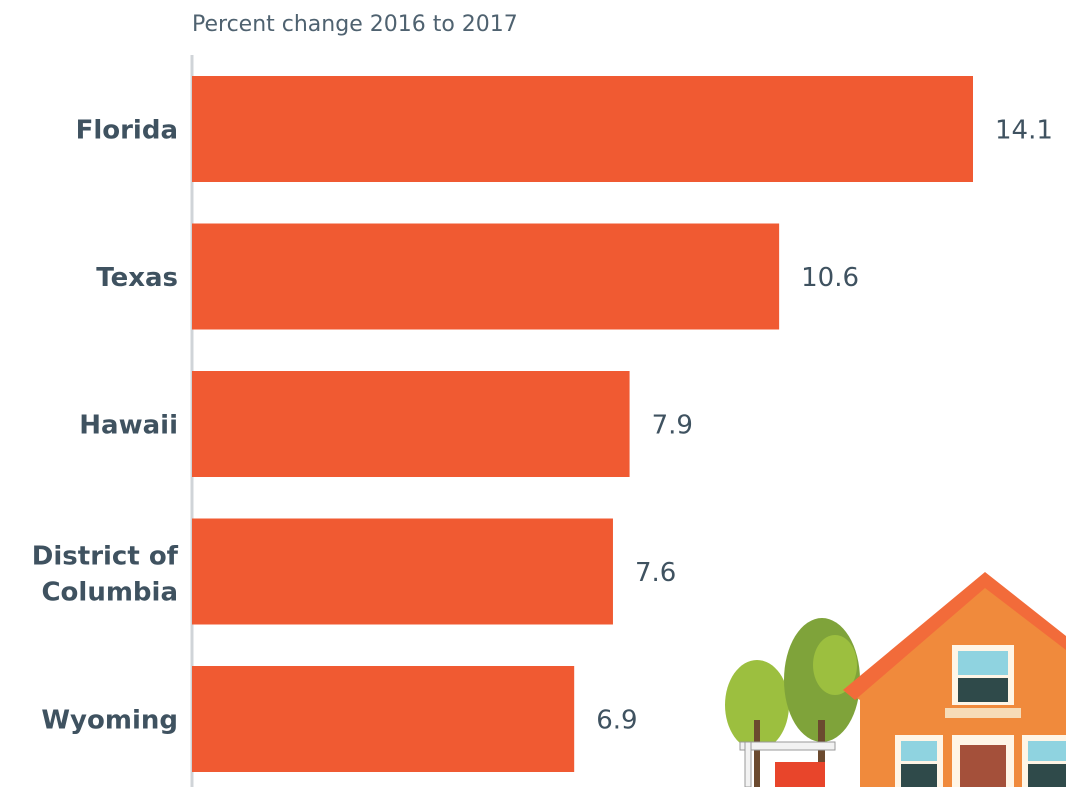 The width and height of the screenshot is (1066, 787). I want to click on category-label: Hawaii, so click(128, 426).